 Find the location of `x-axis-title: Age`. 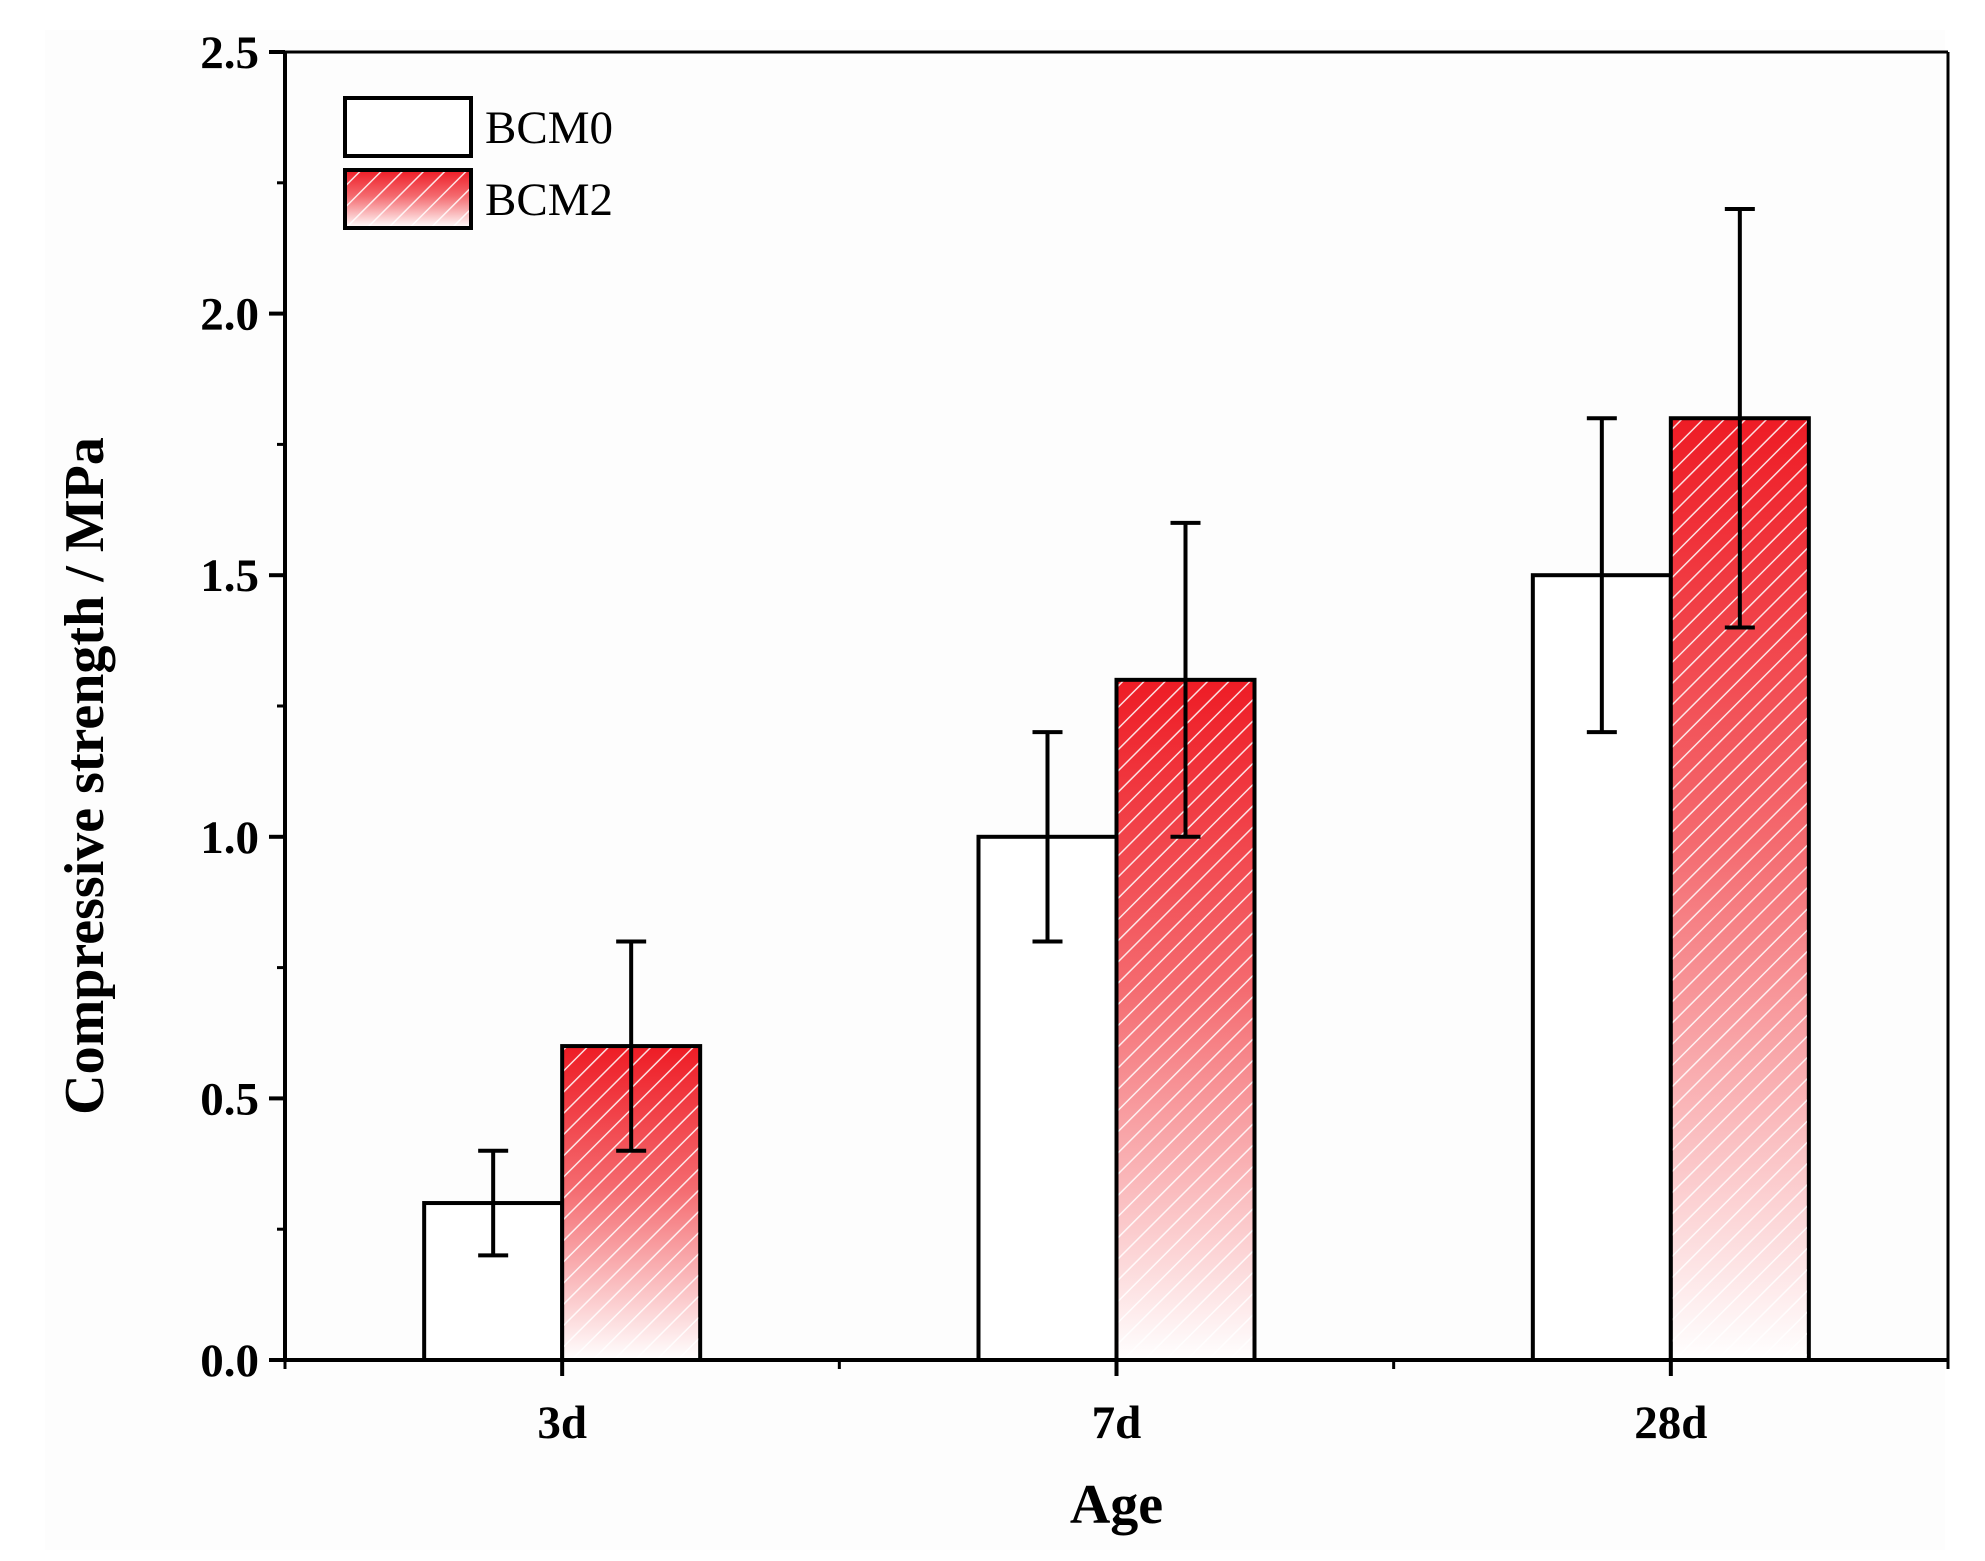

x-axis-title: Age is located at coordinates (1116, 1505).